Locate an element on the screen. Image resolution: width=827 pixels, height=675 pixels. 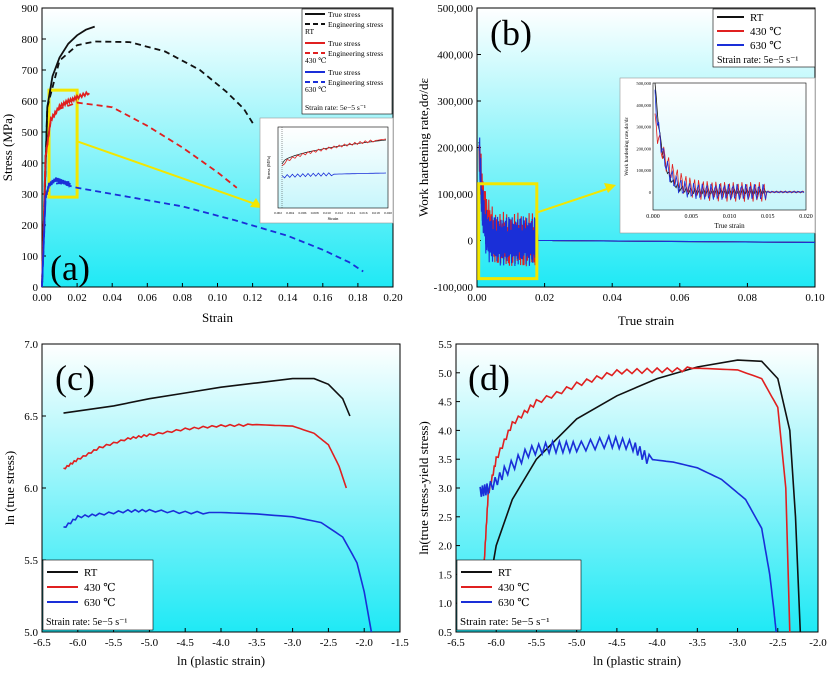
inset-y-label: Stress (MPa) is located at coordinates (268, 167).